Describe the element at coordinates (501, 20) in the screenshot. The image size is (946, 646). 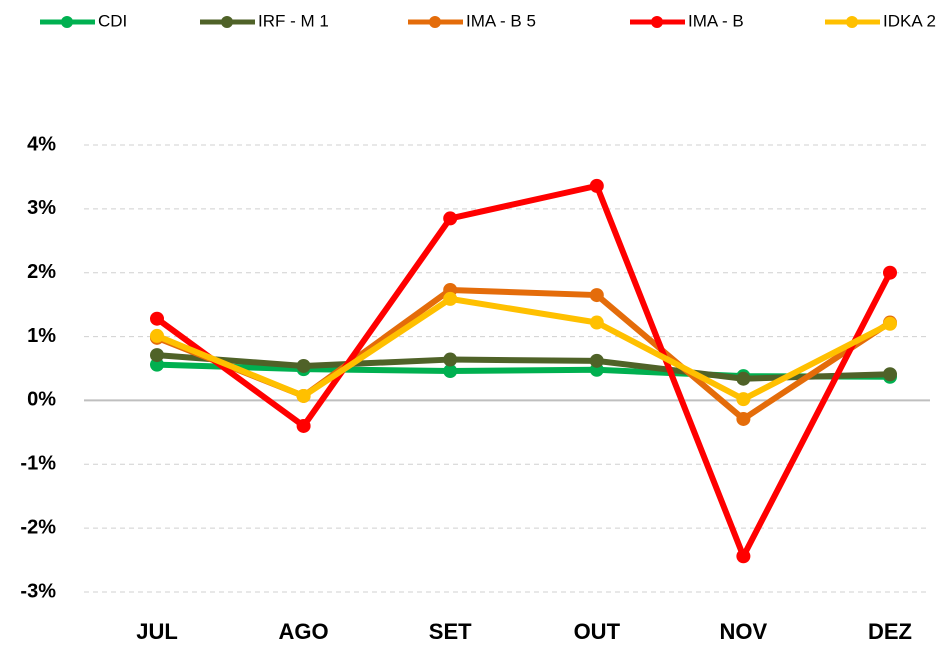
I see `legend-label: IMA - B 5` at that location.